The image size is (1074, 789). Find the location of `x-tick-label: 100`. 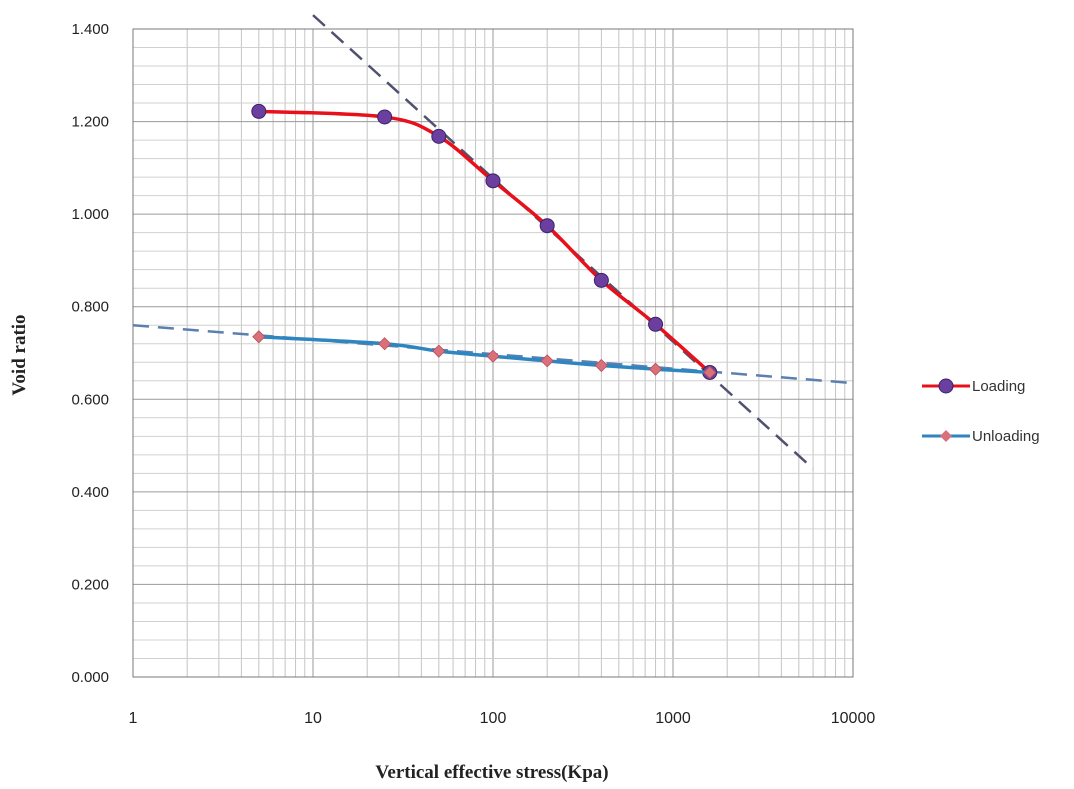

x-tick-label: 100 is located at coordinates (493, 718).